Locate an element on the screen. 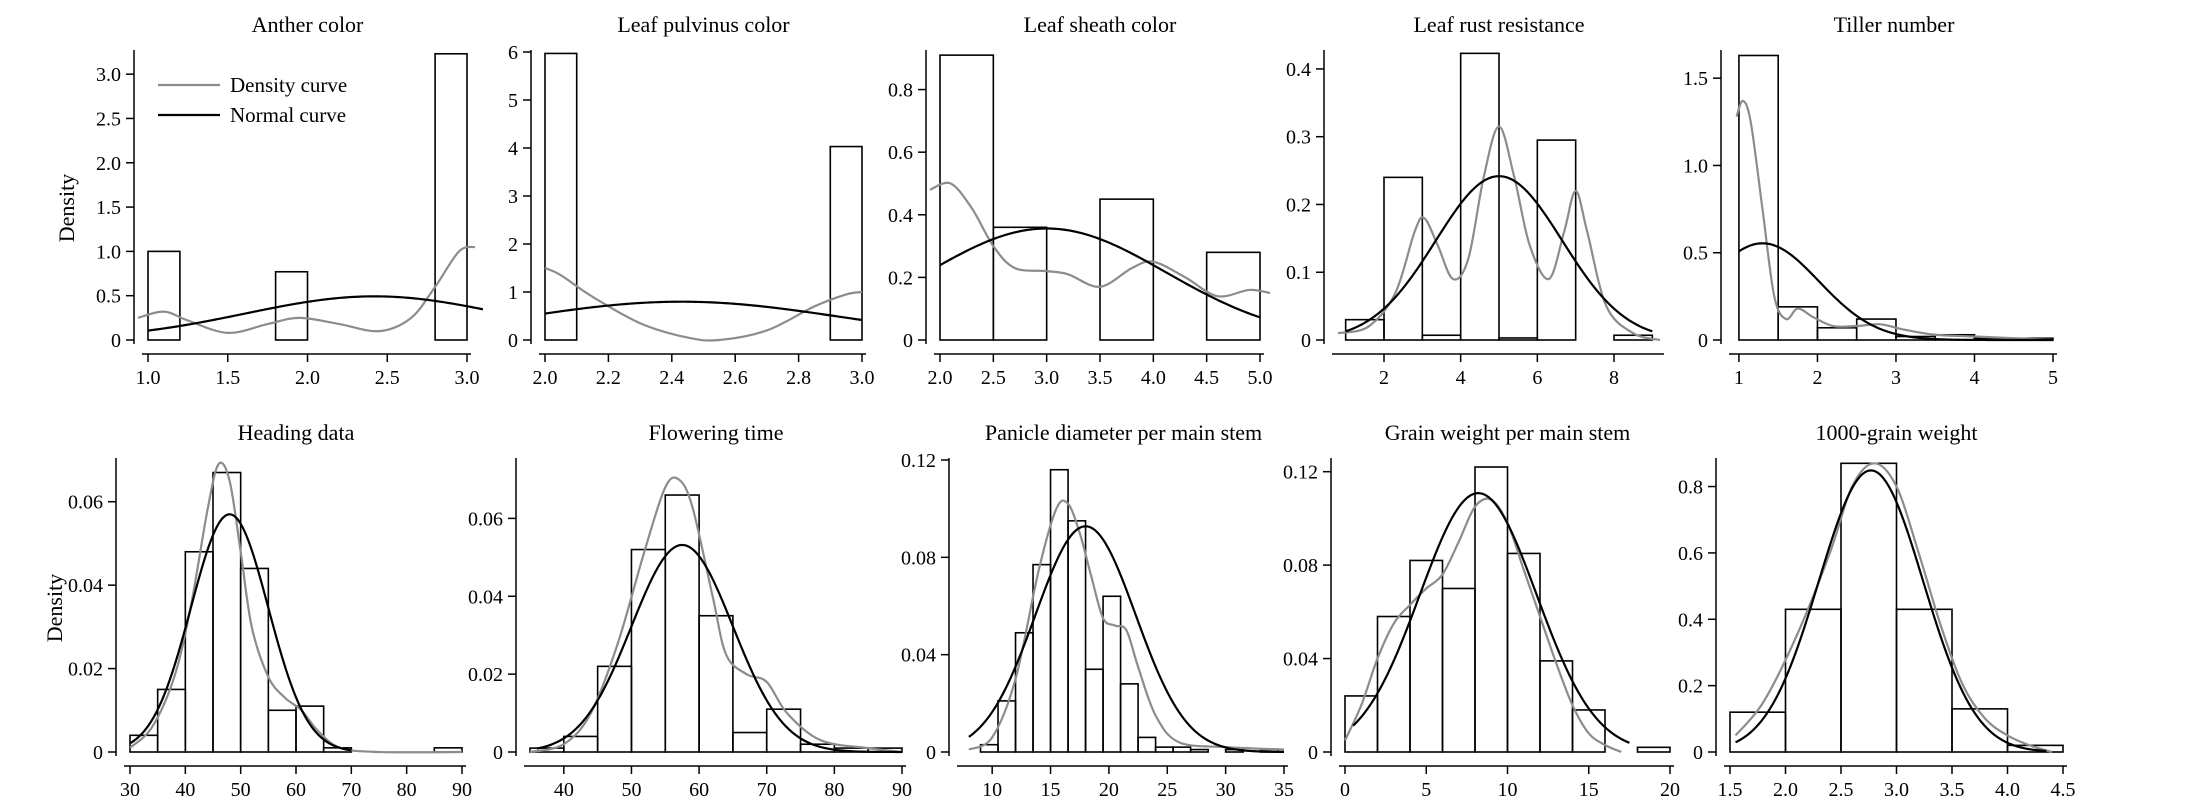  x-tick-label: 90 is located at coordinates (902, 790).